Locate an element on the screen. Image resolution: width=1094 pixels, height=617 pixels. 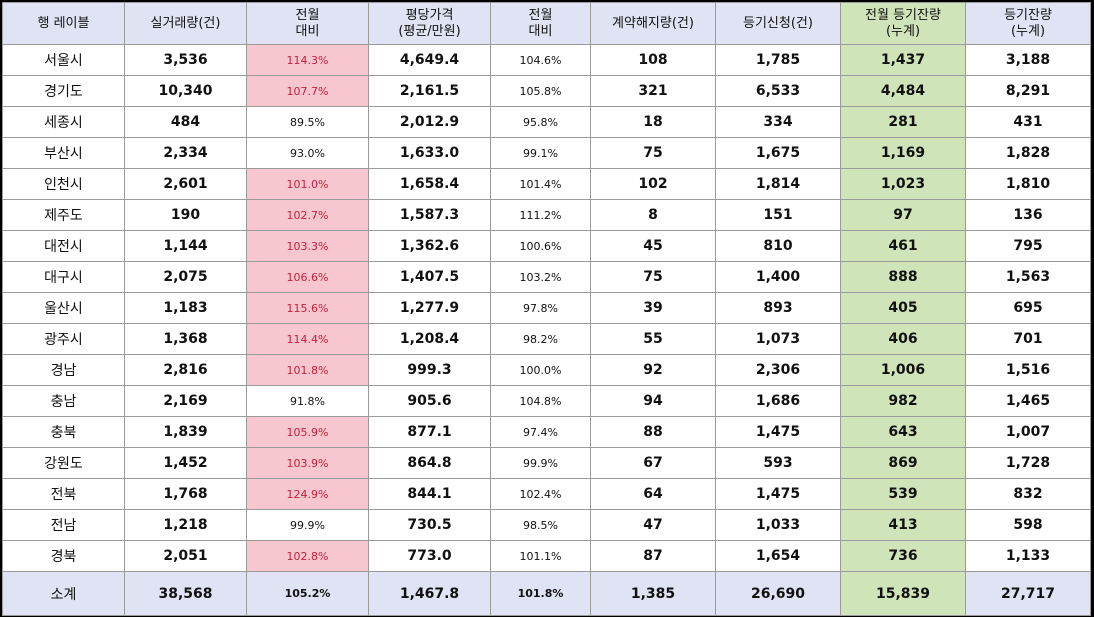
cell-price-mom: 104.6% is located at coordinates (540, 60).